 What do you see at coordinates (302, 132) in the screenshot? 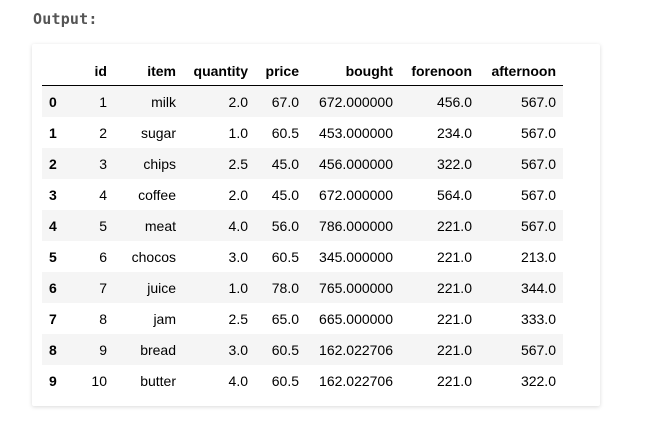
I see `table-row: 1 2 sugar 1.0 60.5 453.000000 234.0 567.0` at bounding box center [302, 132].